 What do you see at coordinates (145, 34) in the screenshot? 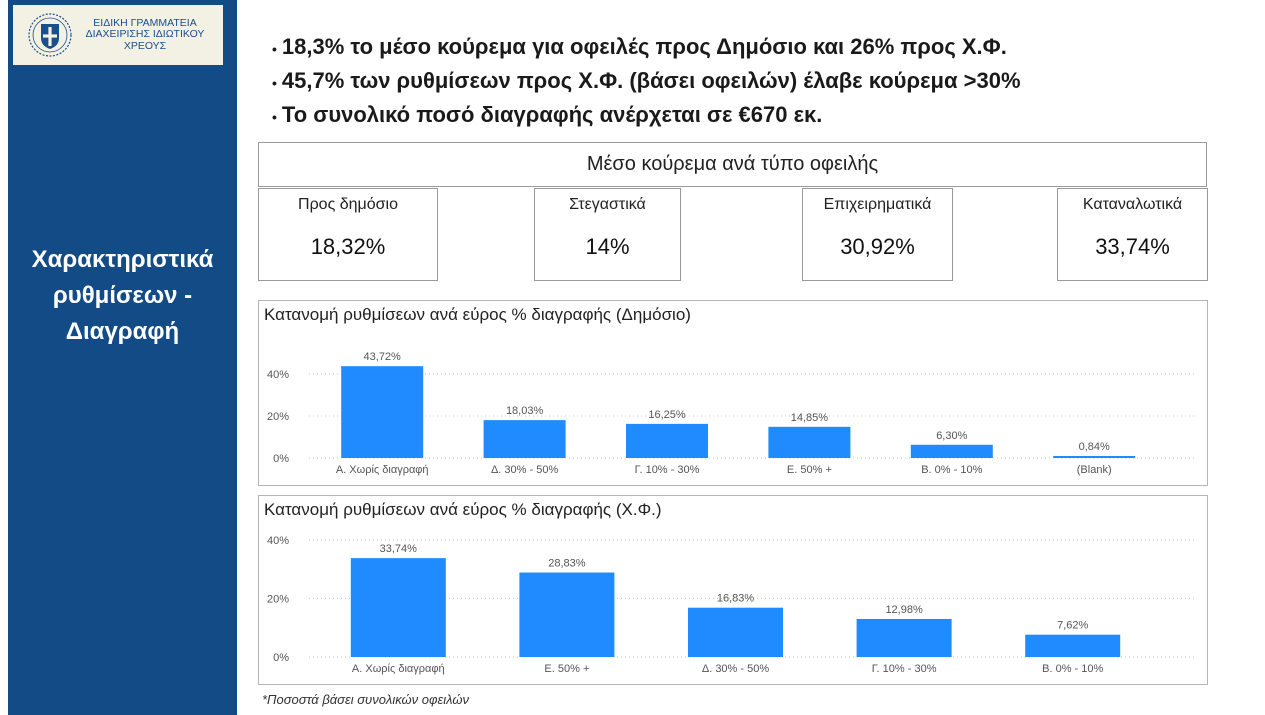
I see `logo-line: ΔΙΑΧΕΙΡΙΣΗΣ ΙΔΙΩΤΙΚΟΥ` at bounding box center [145, 34].